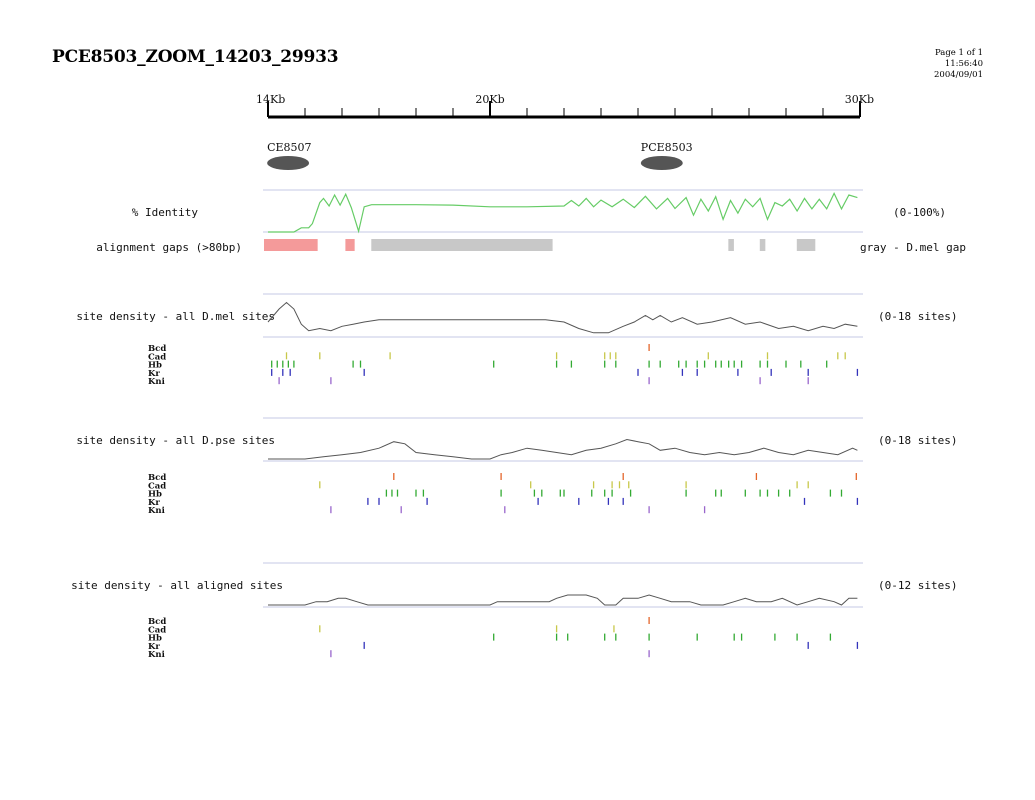  I want to click on page-number: Page 1 of 1, so click(958, 53).